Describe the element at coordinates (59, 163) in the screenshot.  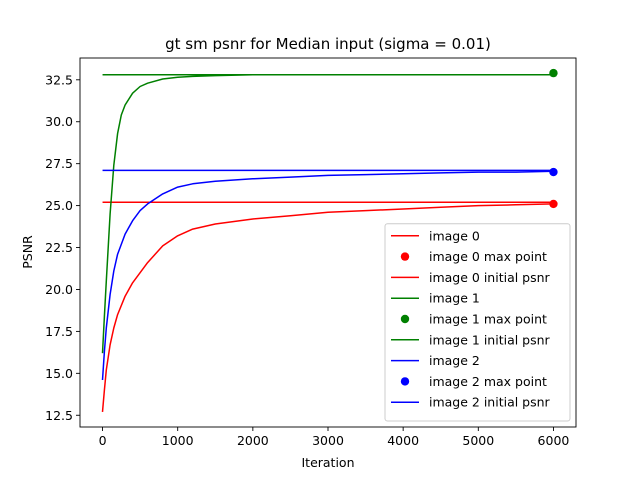
I see `y-tick-label: 27.5` at that location.